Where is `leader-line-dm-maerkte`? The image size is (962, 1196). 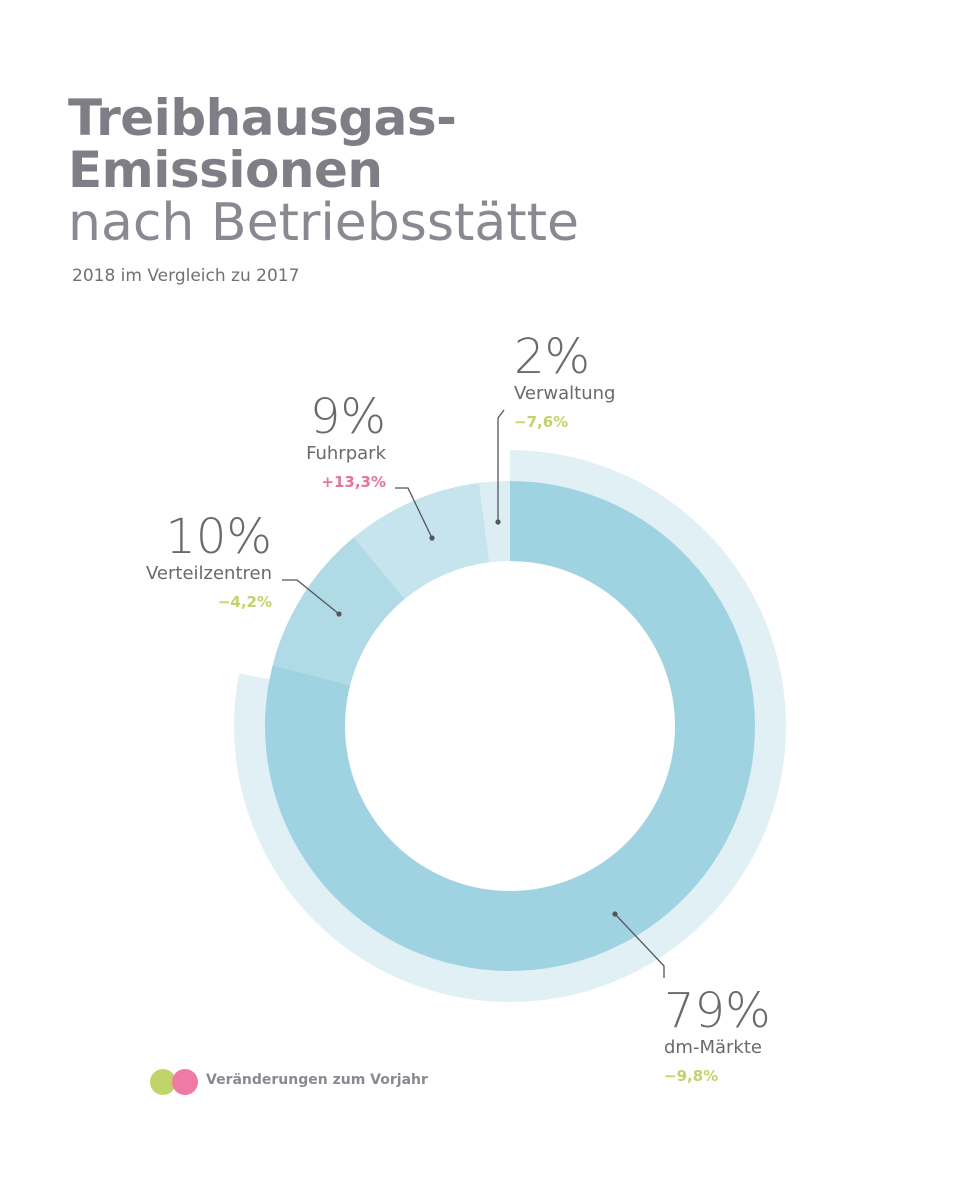
leader-line-dm-maerkte is located at coordinates (639, 945).